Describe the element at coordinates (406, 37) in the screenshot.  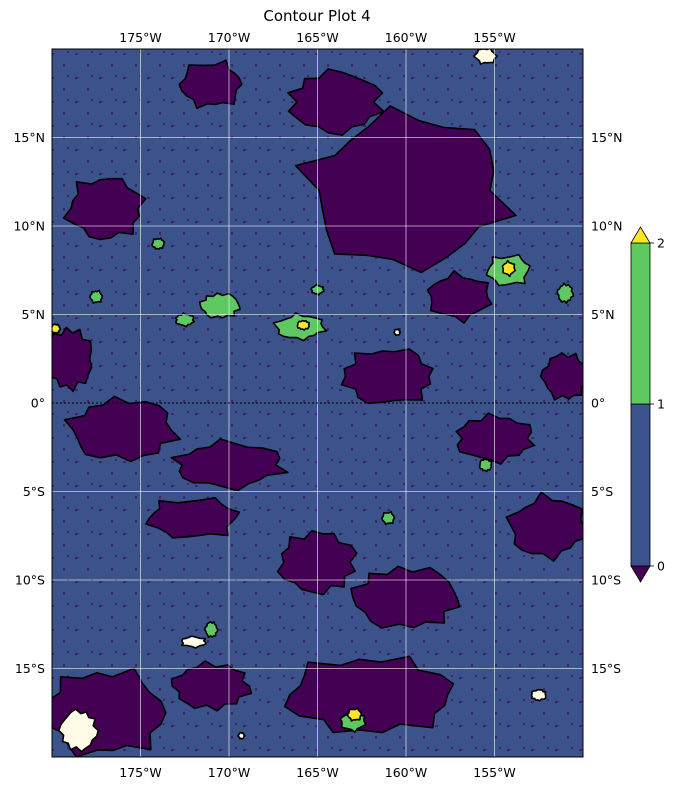
I see `x-tick-label-top: 160°W` at that location.